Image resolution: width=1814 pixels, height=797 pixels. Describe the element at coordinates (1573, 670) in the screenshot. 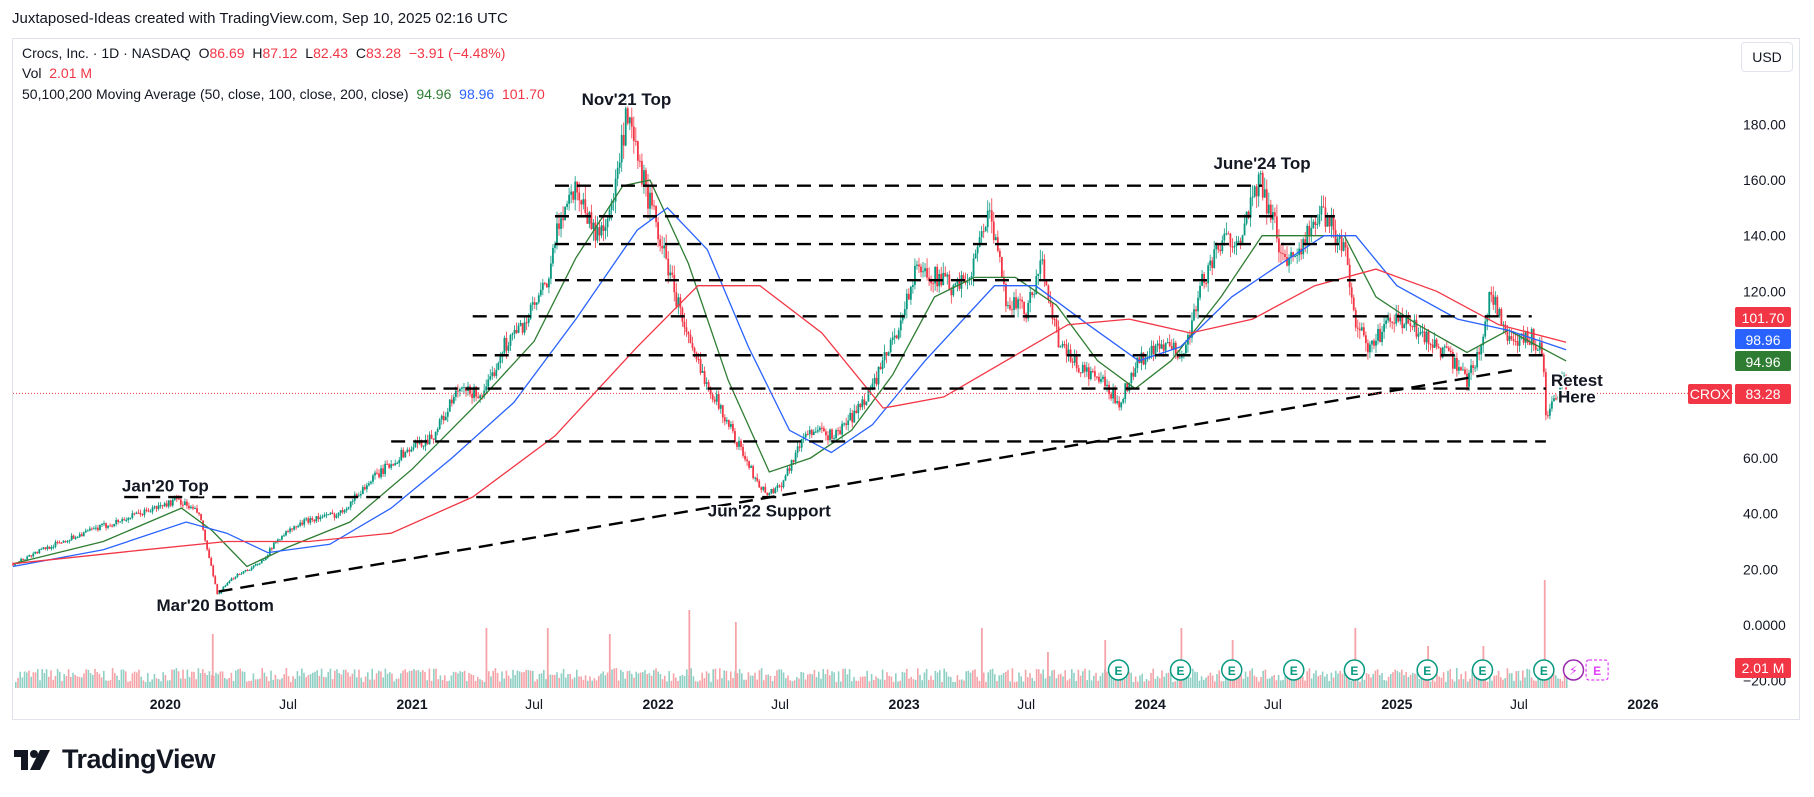

I see `dividend-bolt-icon` at that location.